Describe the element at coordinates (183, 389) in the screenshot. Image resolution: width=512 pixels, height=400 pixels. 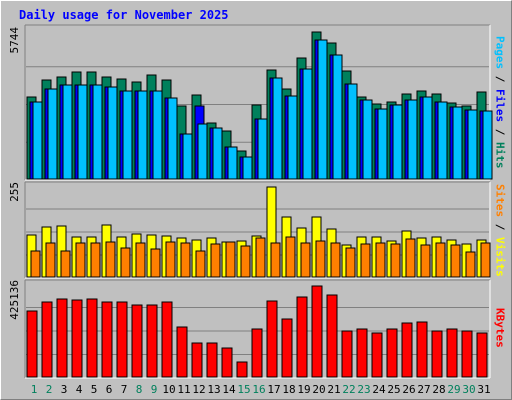
I see `day-label-11: 11` at that location.